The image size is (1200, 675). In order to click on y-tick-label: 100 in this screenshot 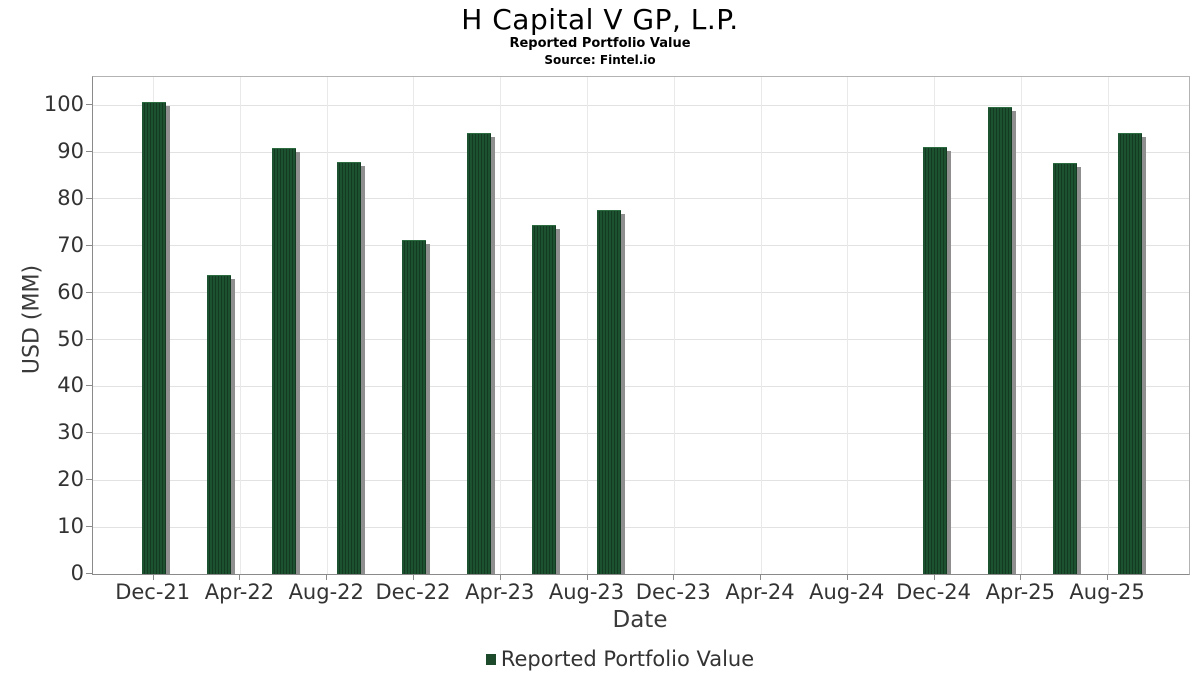, I will do `click(63, 104)`.